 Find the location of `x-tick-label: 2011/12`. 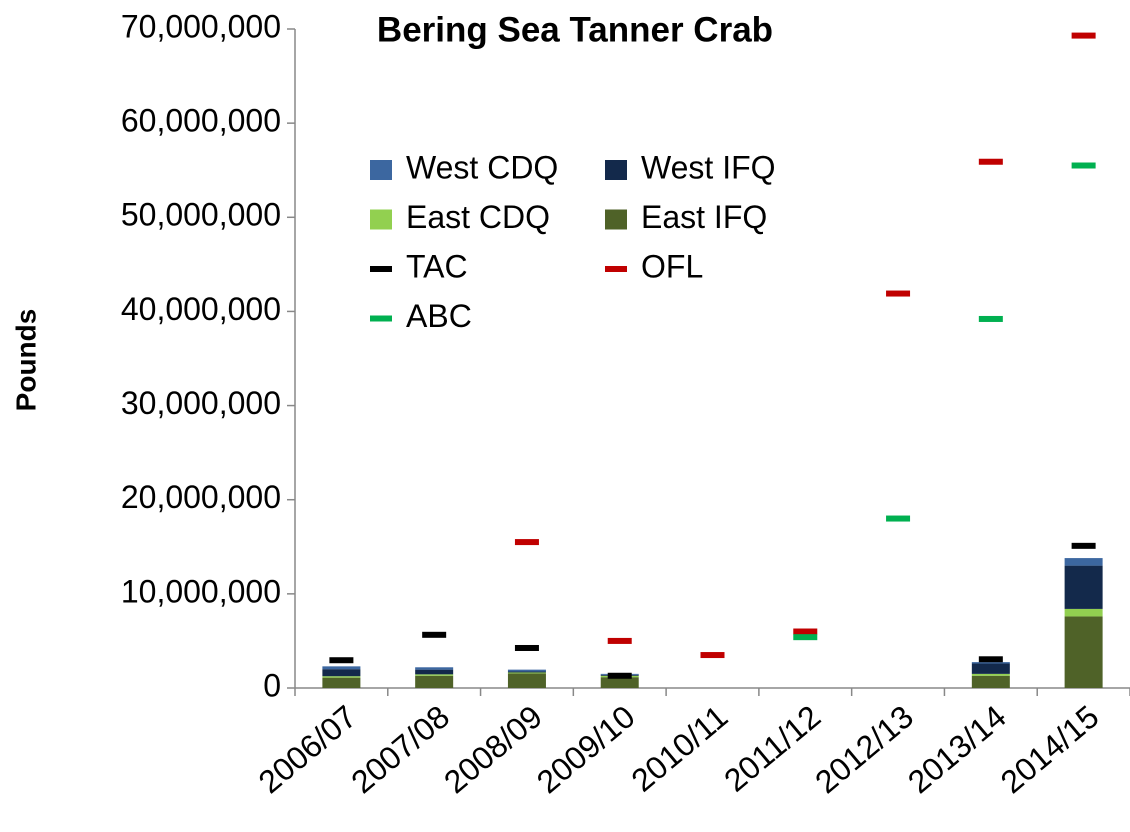

x-tick-label: 2011/12 is located at coordinates (772, 748).